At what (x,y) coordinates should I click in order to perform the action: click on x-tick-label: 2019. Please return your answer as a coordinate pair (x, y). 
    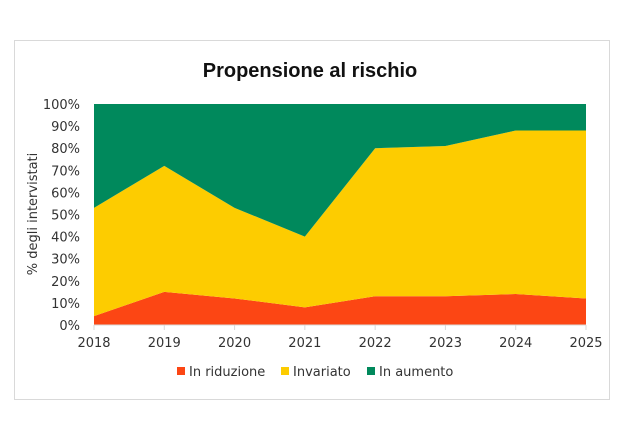
    Looking at the image, I should click on (164, 343).